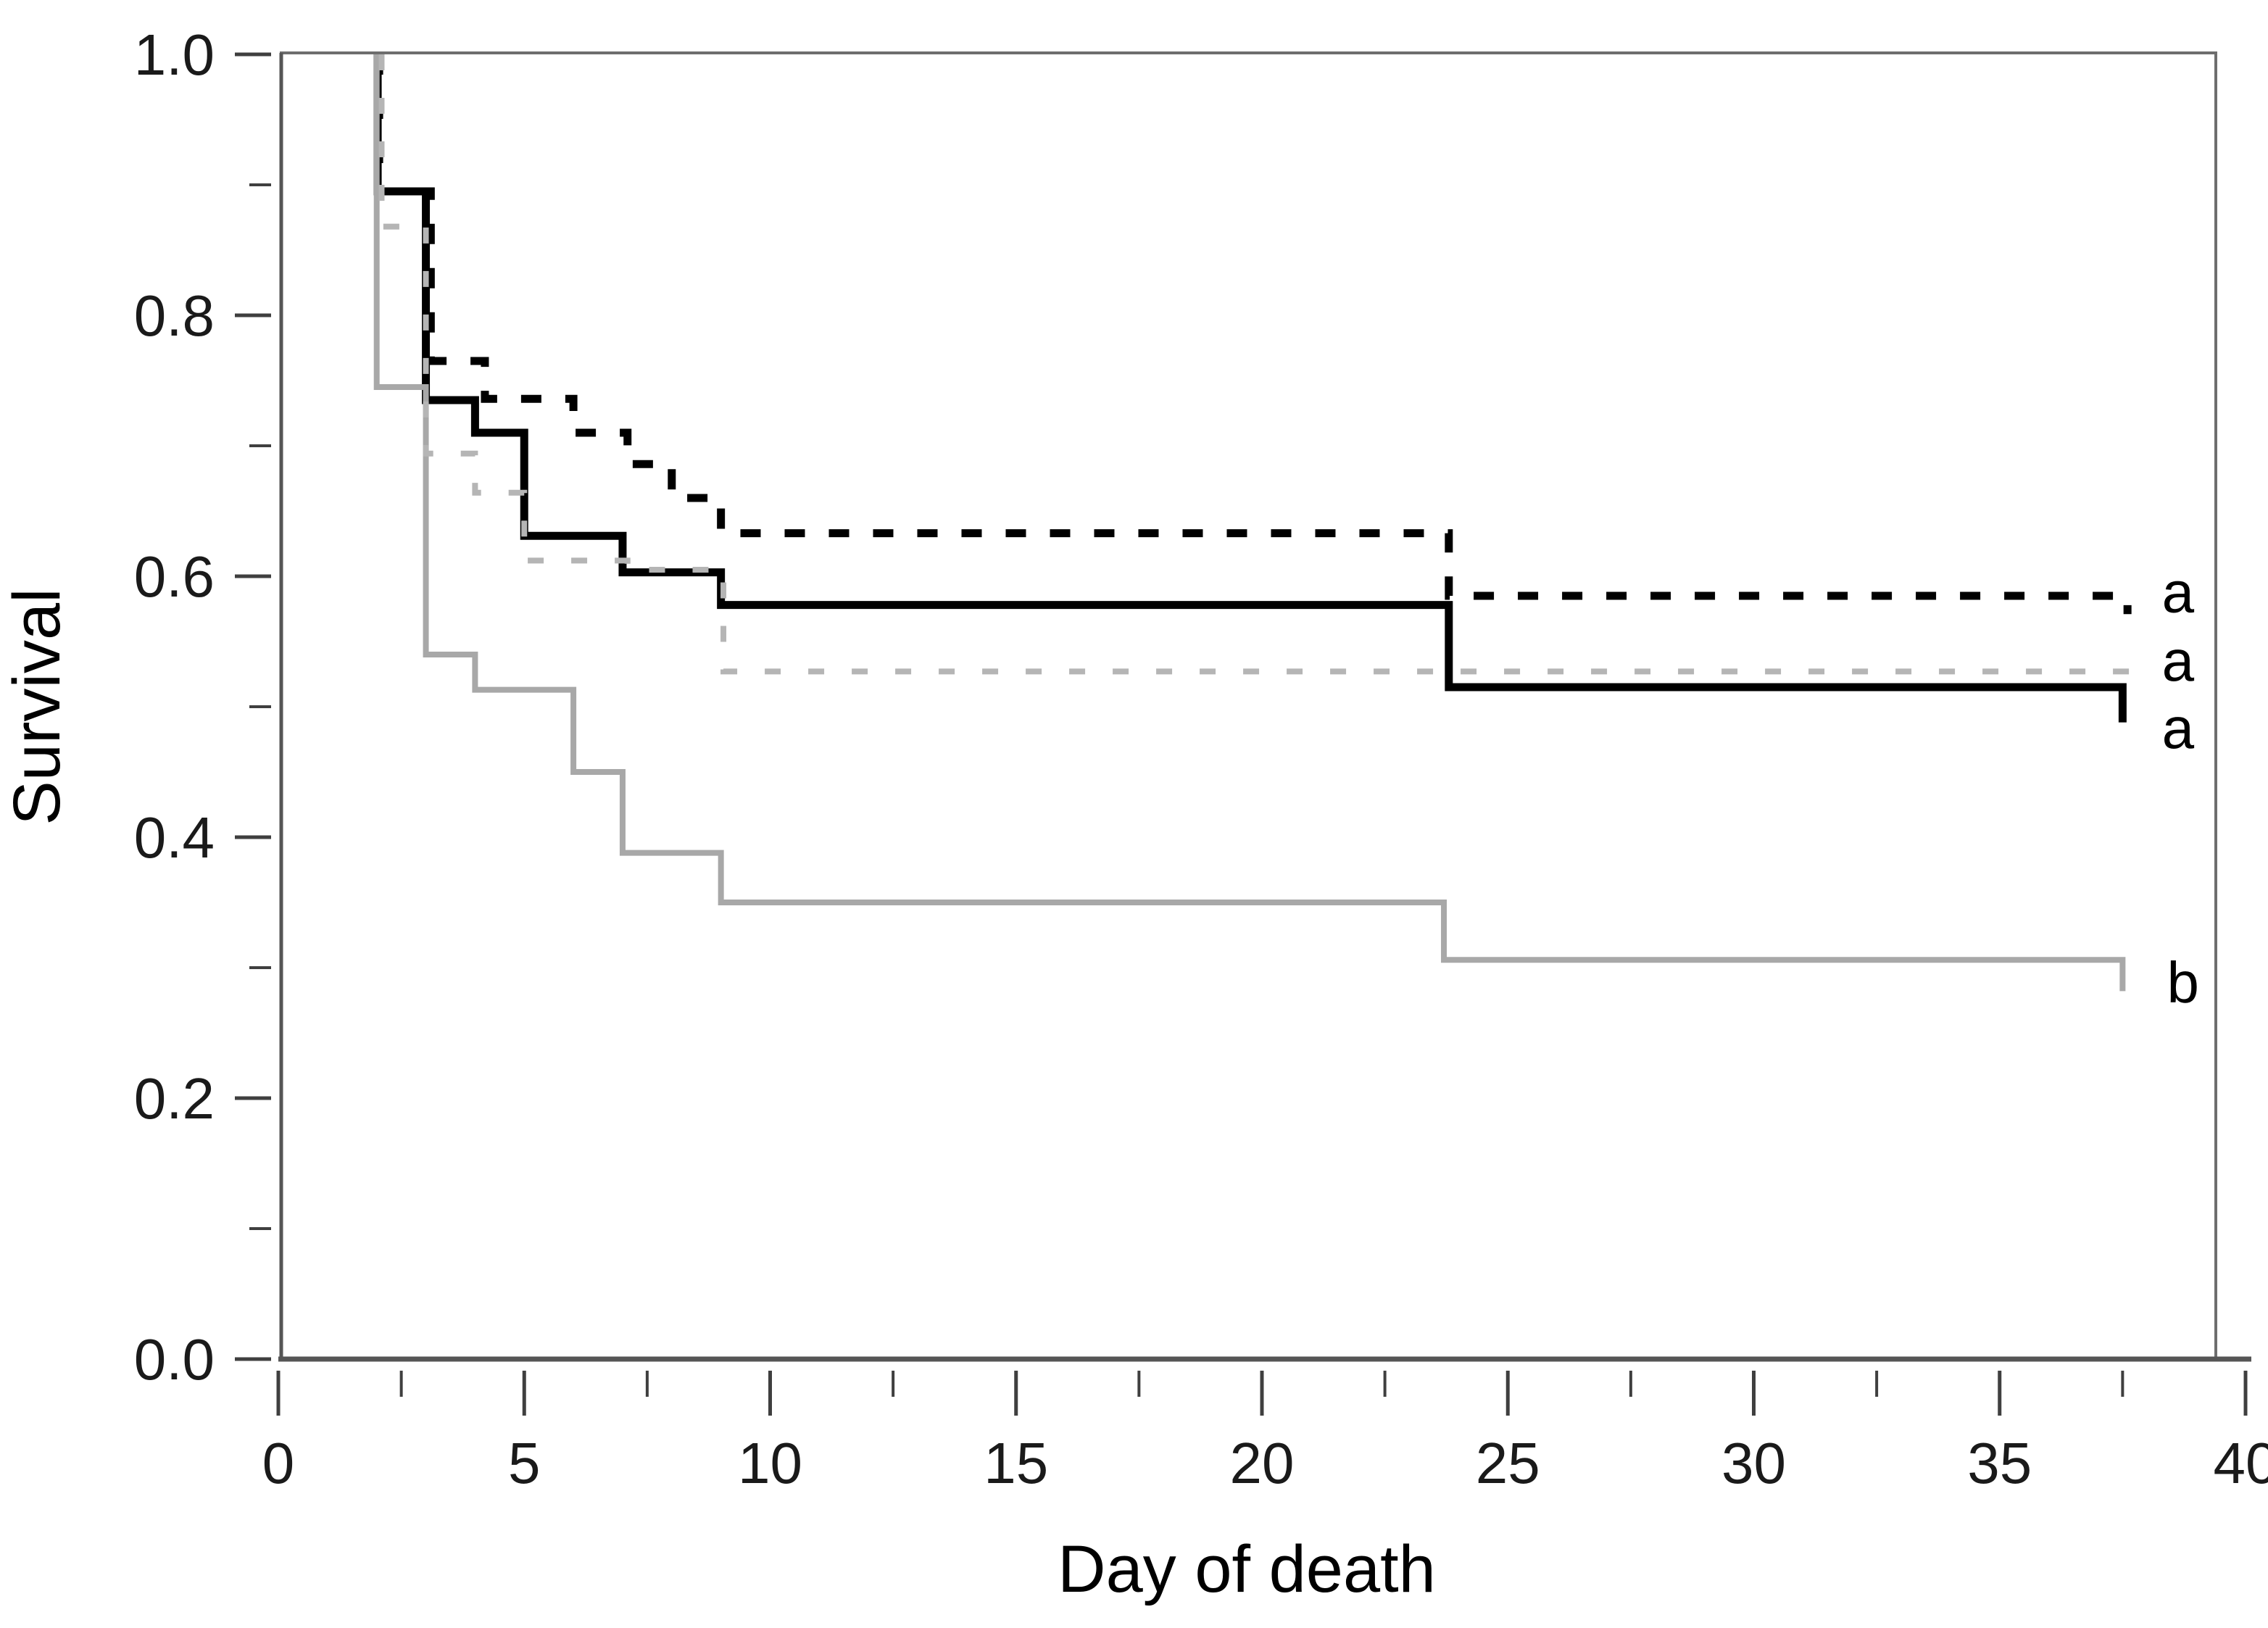  I want to click on x-tick-label: 15, so click(1016, 1463).